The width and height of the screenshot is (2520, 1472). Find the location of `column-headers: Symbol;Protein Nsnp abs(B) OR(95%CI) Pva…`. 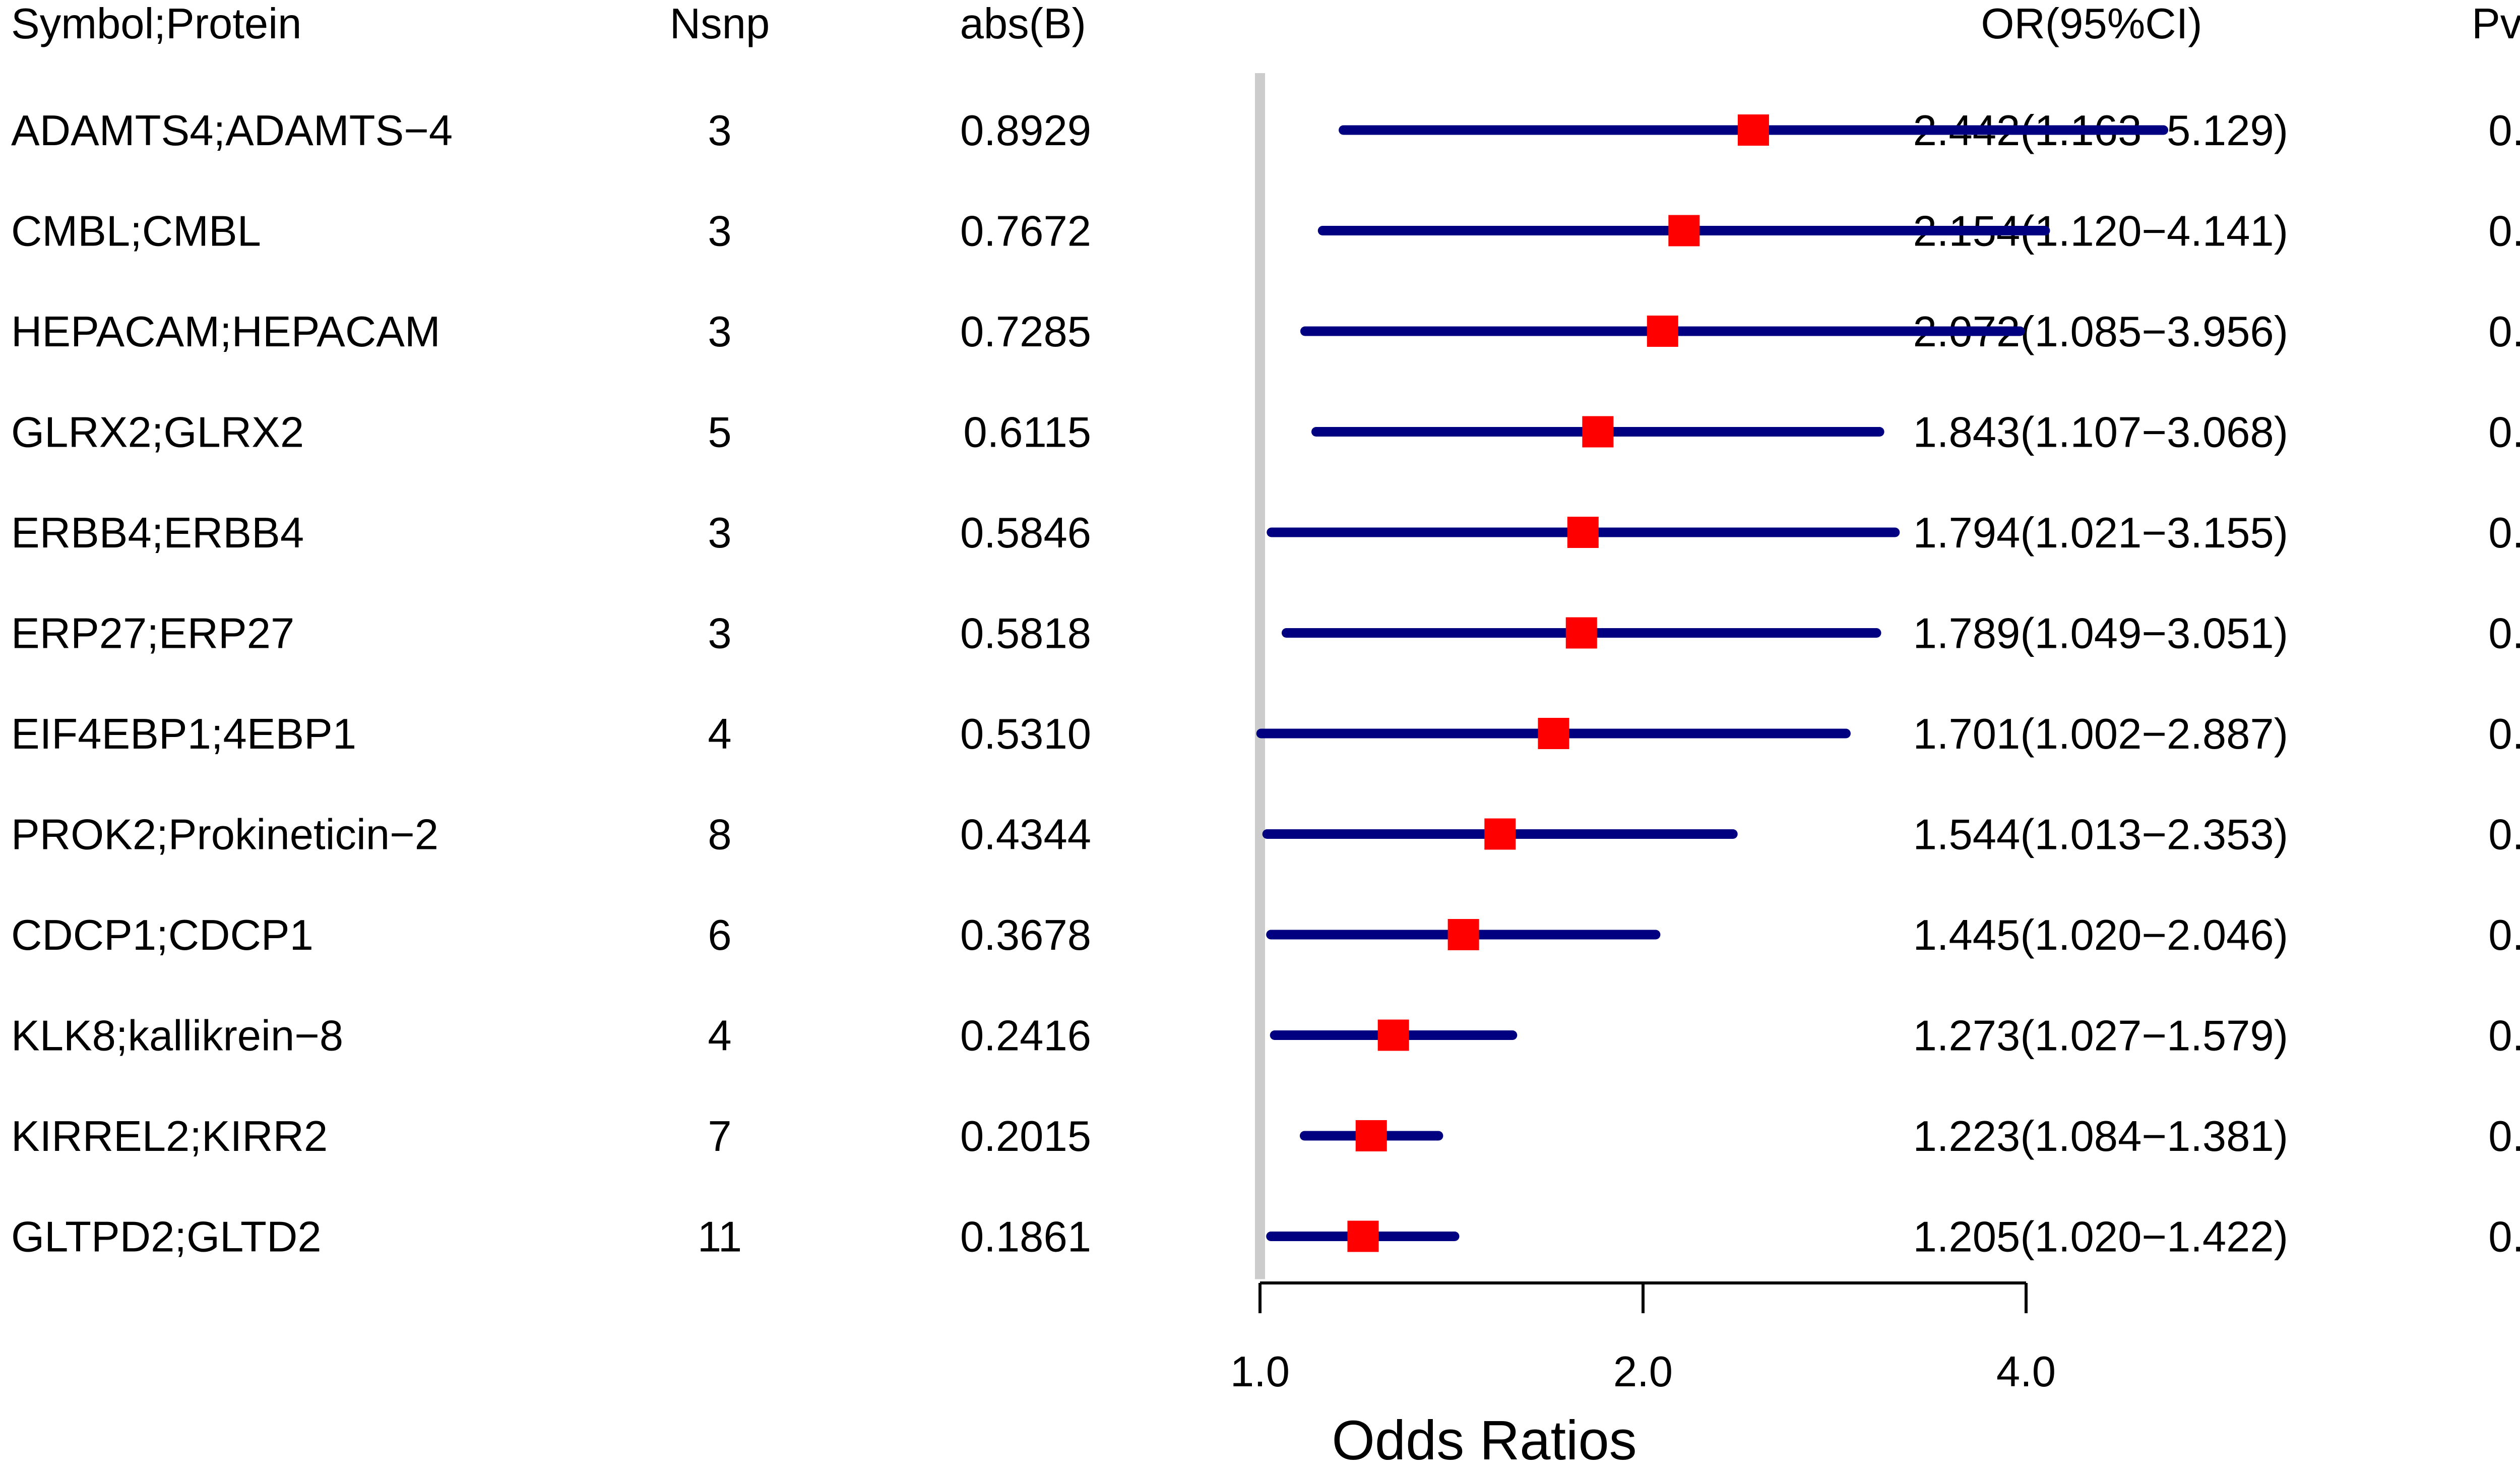

column-headers: Symbol;Protein Nsnp abs(B) OR(95%CI) Pva… is located at coordinates (1265, 24).